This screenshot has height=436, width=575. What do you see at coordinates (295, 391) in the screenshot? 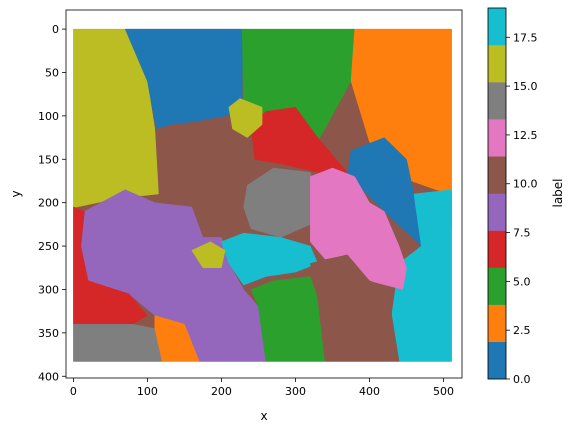
I see `x-tick-label: 300` at bounding box center [295, 391].